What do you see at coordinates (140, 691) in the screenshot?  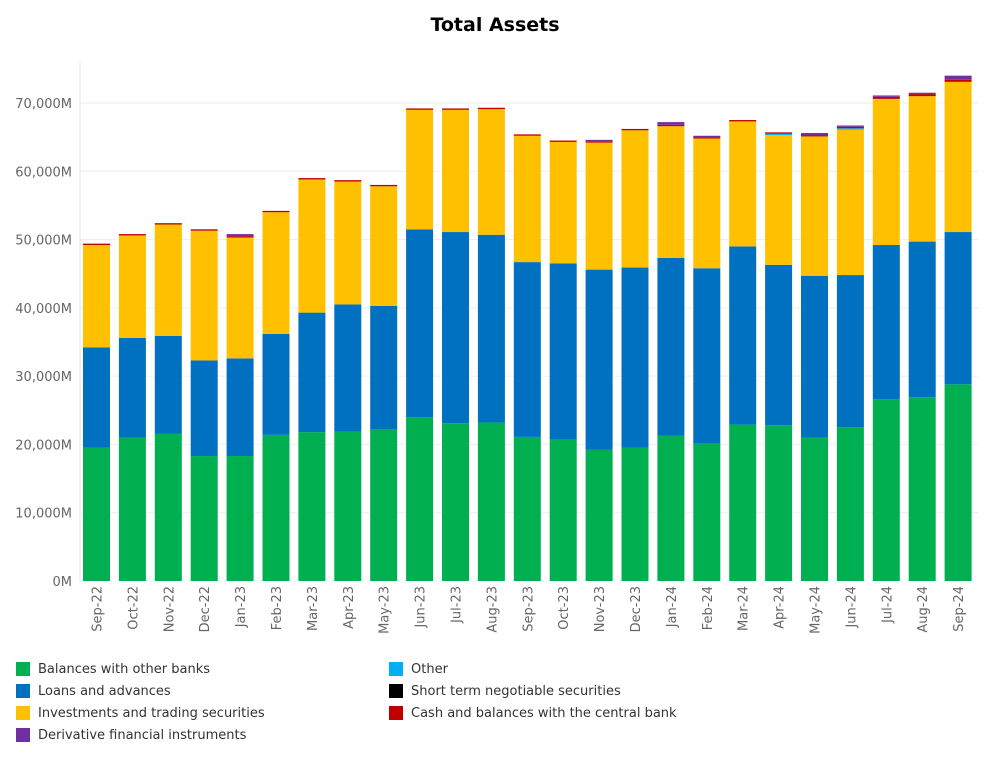 I see `legend-item: Loans and advances` at bounding box center [140, 691].